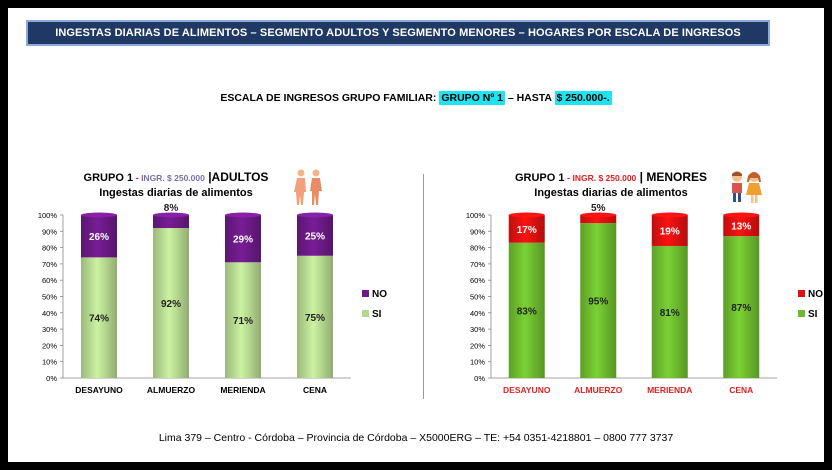  I want to click on chart-title-segment: |ADULTOS, so click(237, 177).